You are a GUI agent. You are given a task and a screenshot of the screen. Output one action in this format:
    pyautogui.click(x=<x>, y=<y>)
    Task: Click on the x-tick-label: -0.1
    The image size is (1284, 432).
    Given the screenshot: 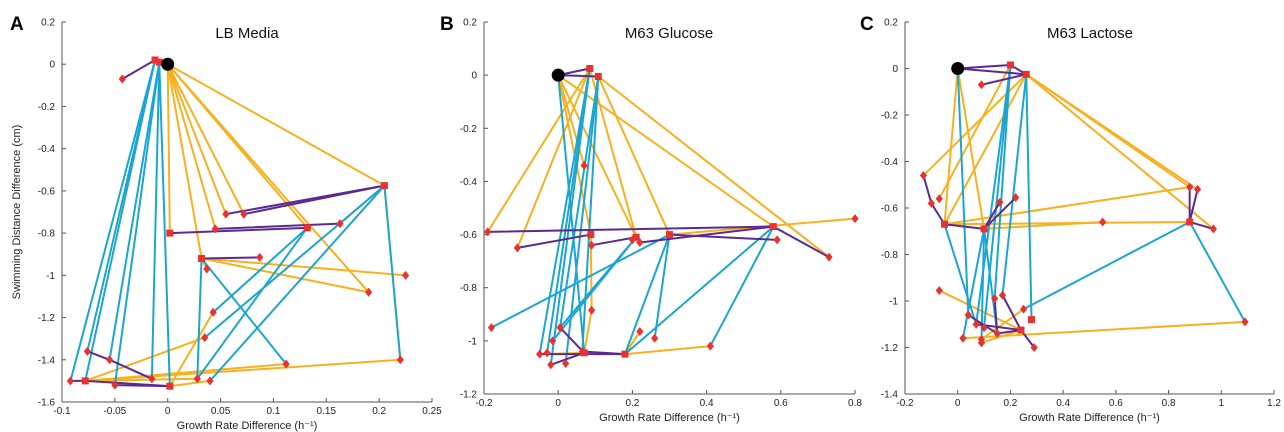 What is the action you would take?
    pyautogui.click(x=62, y=411)
    